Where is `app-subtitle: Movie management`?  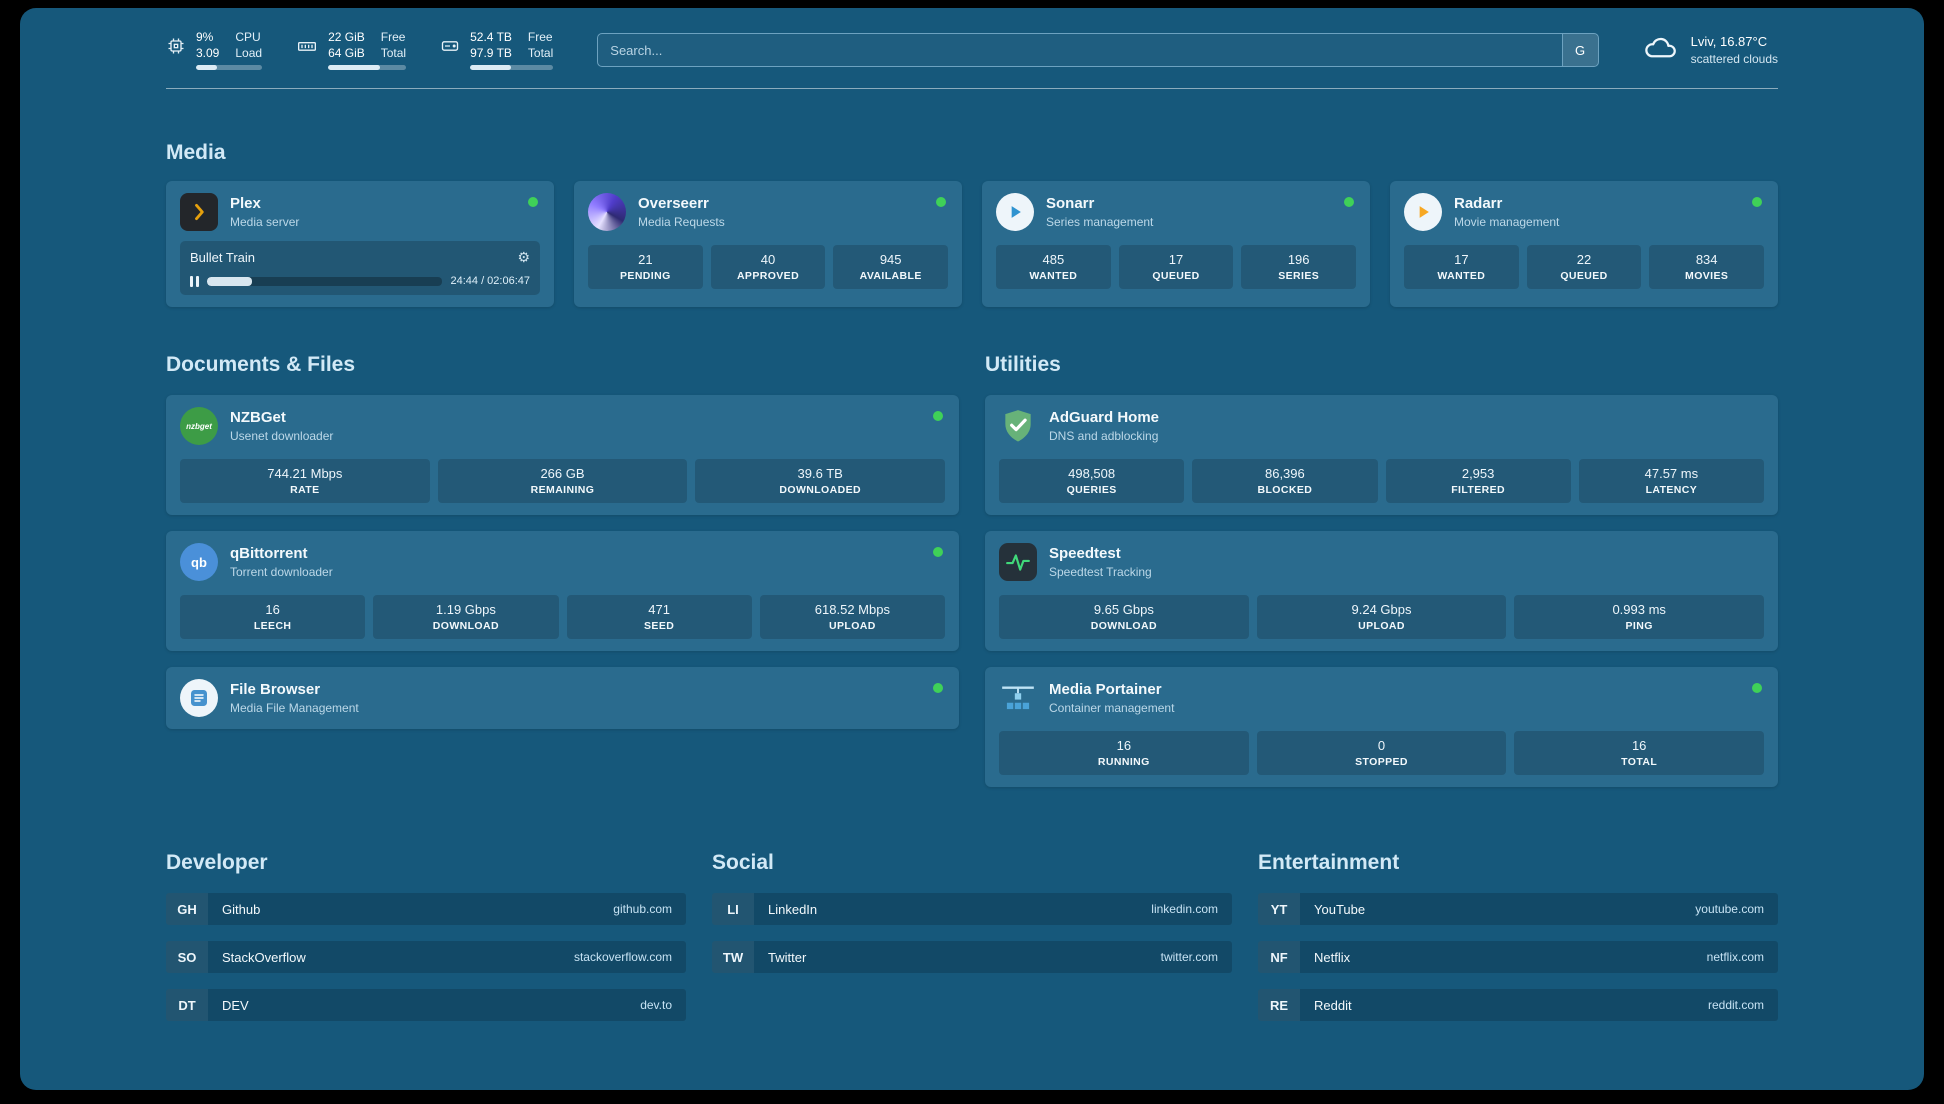 app-subtitle: Movie management is located at coordinates (1507, 222).